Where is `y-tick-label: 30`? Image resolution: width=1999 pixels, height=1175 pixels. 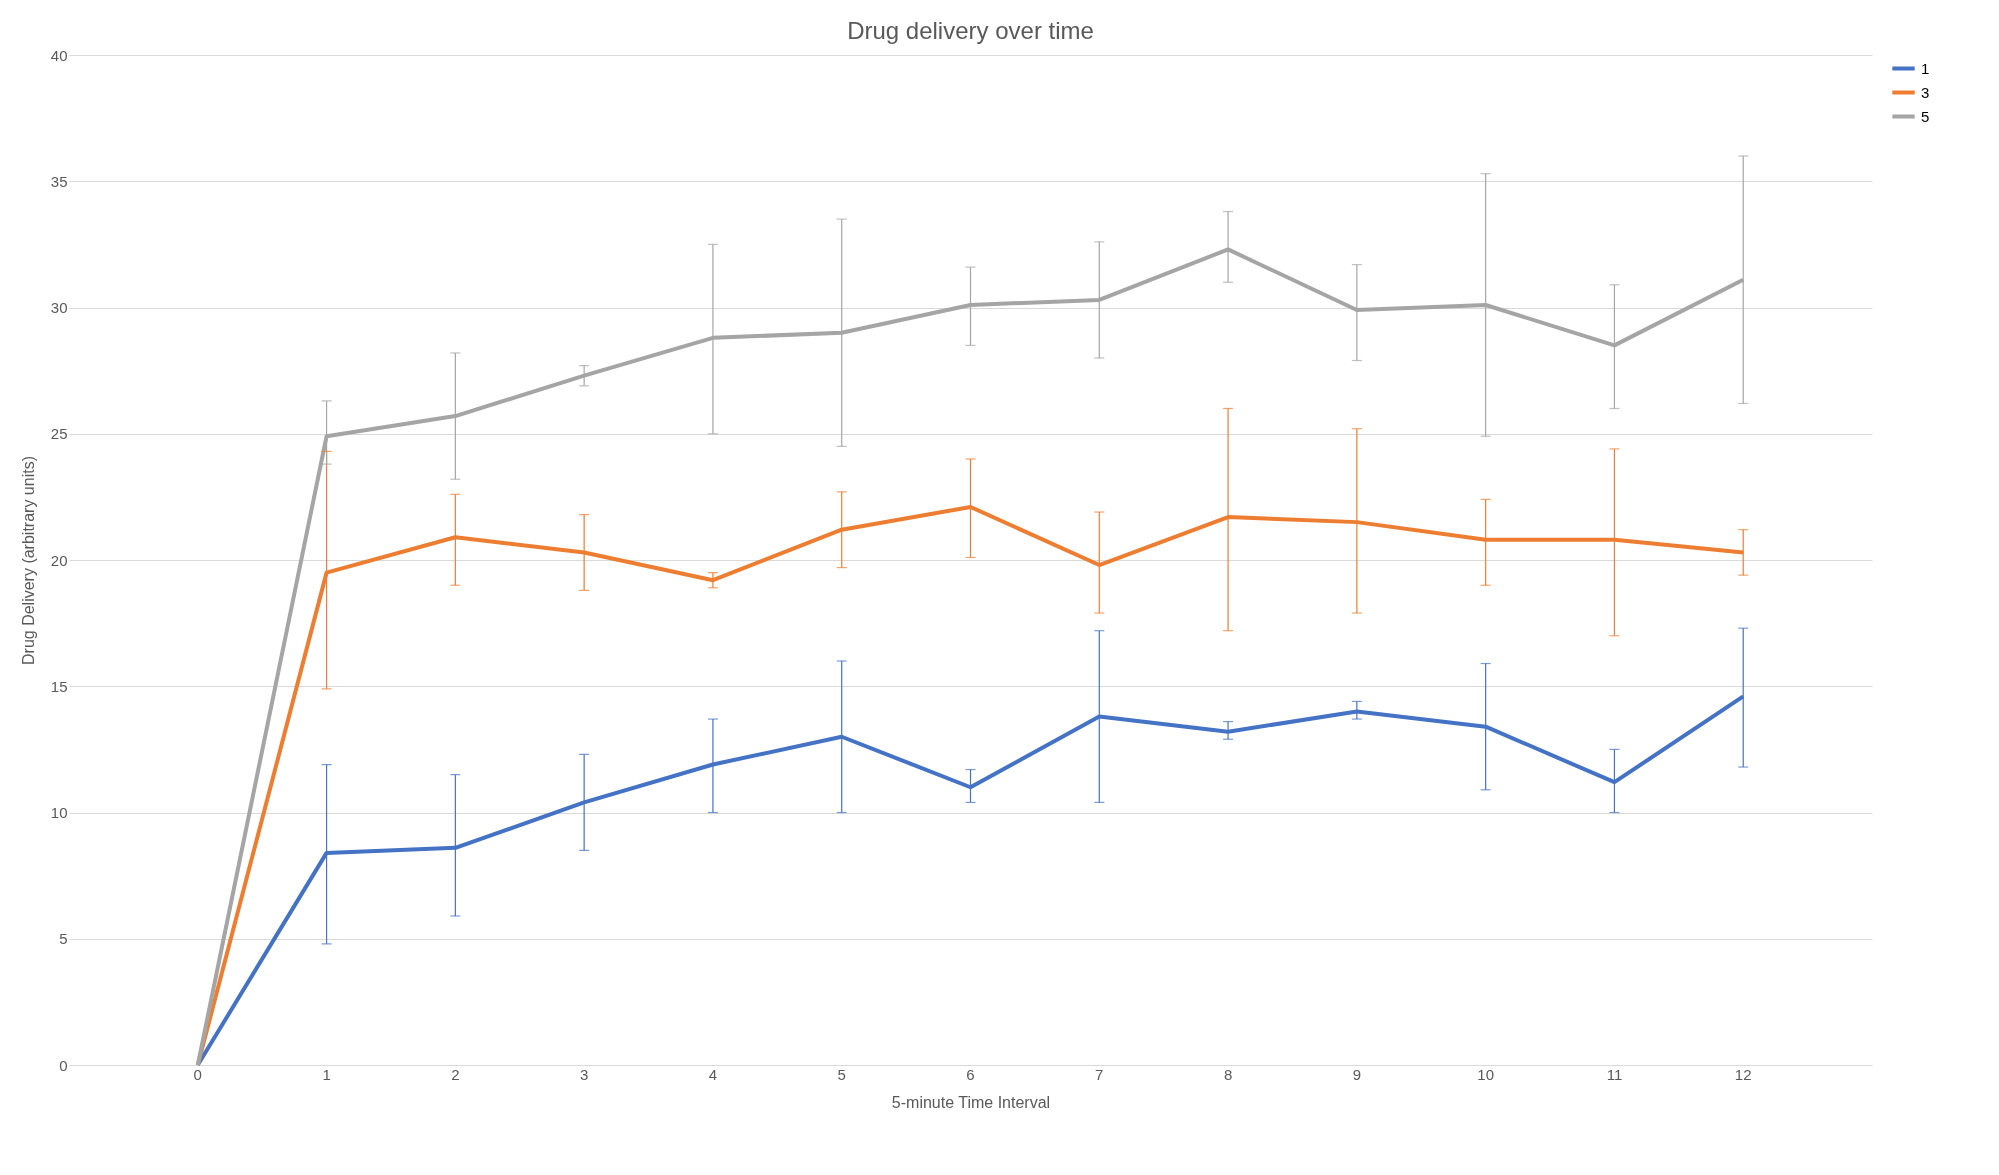 y-tick-label: 30 is located at coordinates (59, 307).